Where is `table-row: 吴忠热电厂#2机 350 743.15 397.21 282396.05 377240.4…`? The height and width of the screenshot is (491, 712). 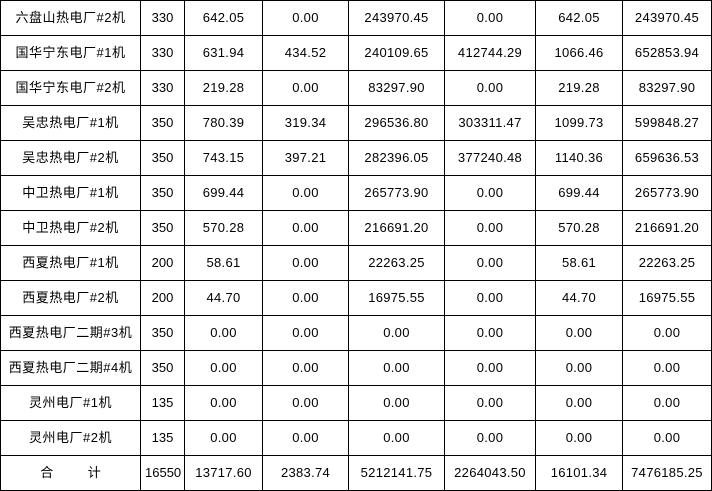
table-row: 吴忠热电厂#2机 350 743.15 397.21 282396.05 377240.4… is located at coordinates (356, 158).